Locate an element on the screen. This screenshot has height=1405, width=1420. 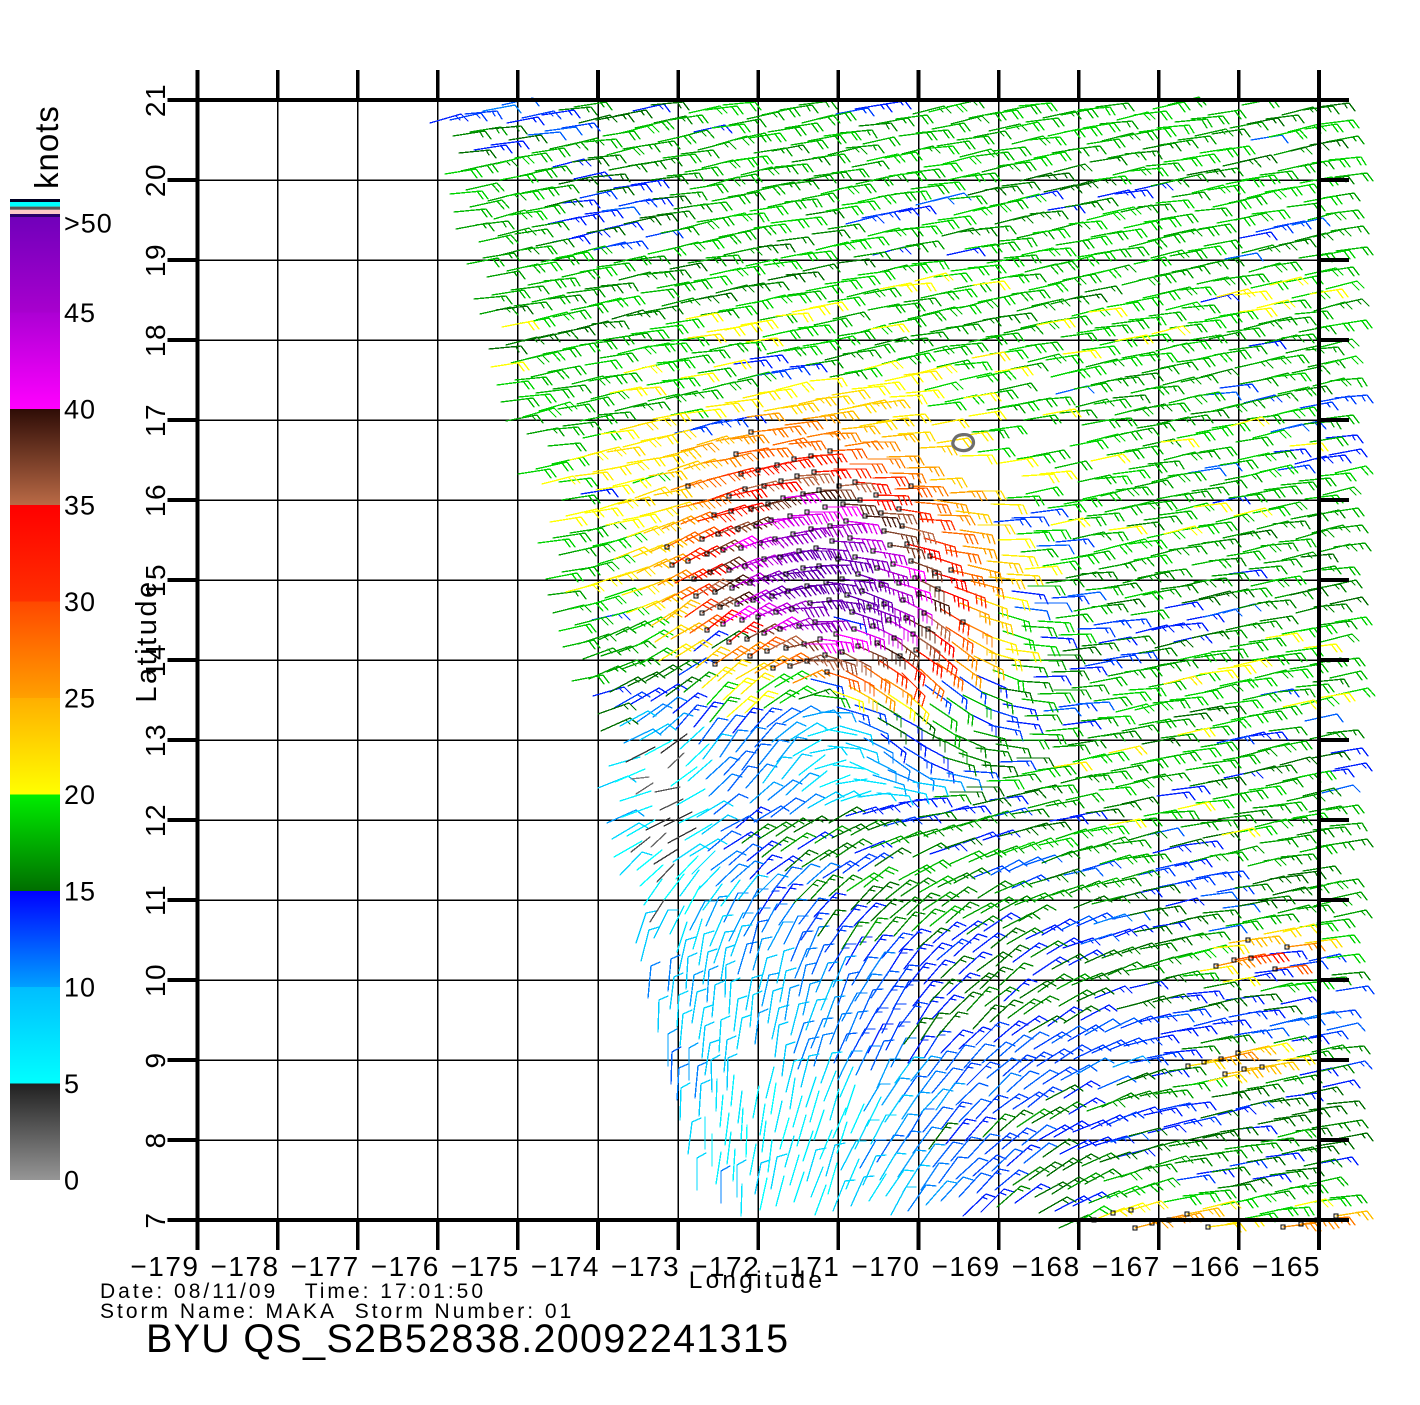
svg-text: −169 is located at coordinates (966, 1266).